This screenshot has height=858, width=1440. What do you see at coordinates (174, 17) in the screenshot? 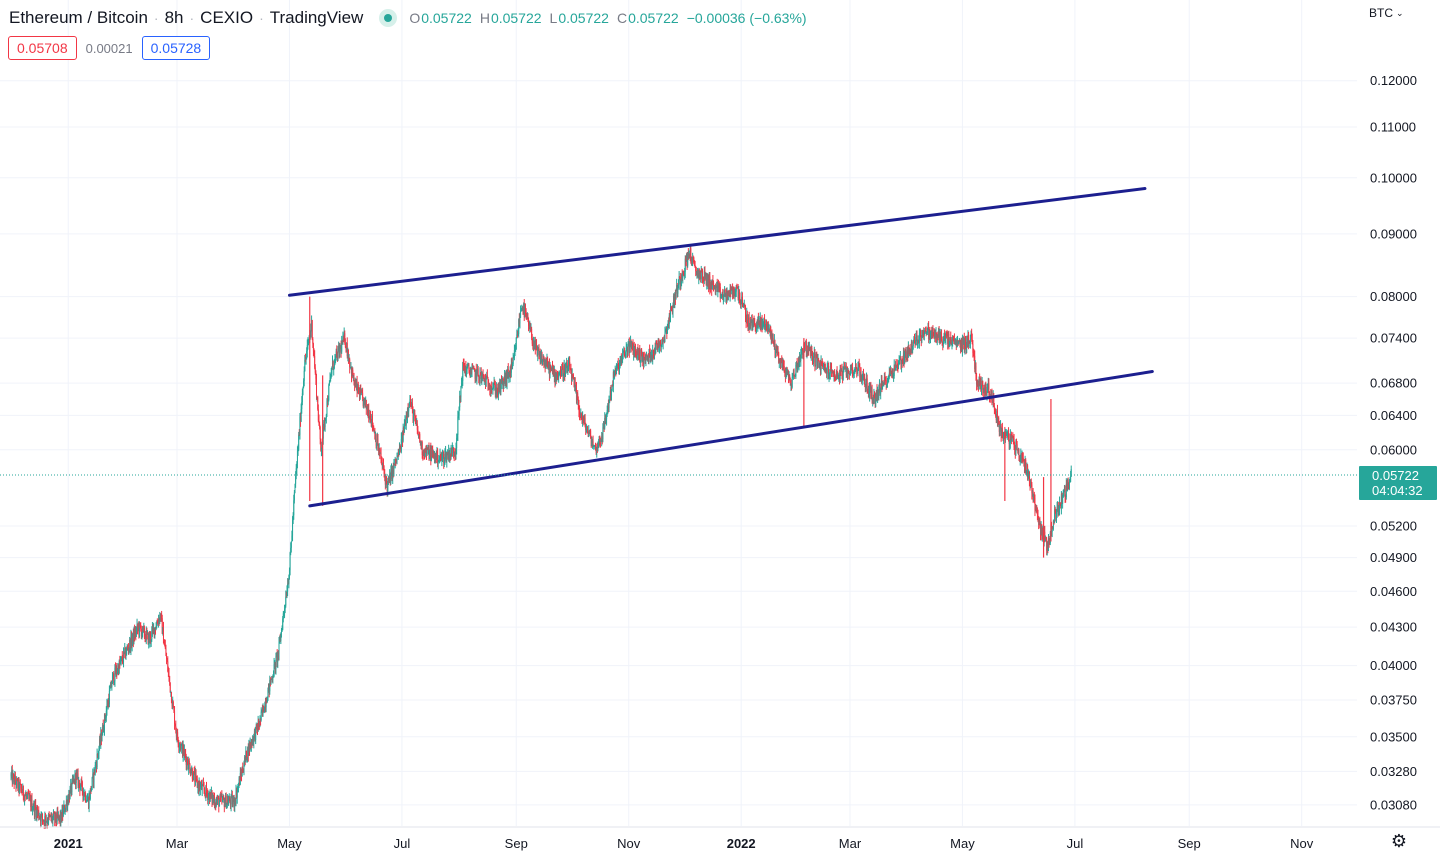
I see `interval-label: 8h` at bounding box center [174, 17].